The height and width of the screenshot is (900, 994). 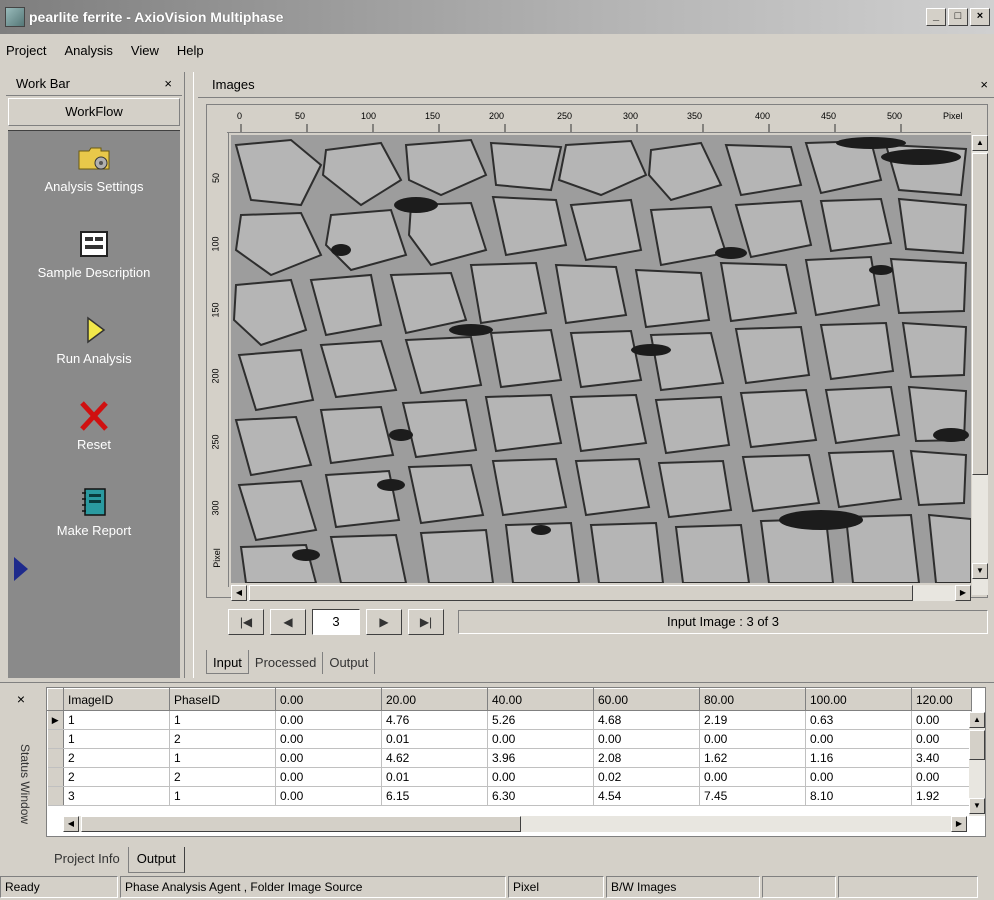 What do you see at coordinates (941, 758) in the screenshot?
I see `table-cell: 3.40` at bounding box center [941, 758].